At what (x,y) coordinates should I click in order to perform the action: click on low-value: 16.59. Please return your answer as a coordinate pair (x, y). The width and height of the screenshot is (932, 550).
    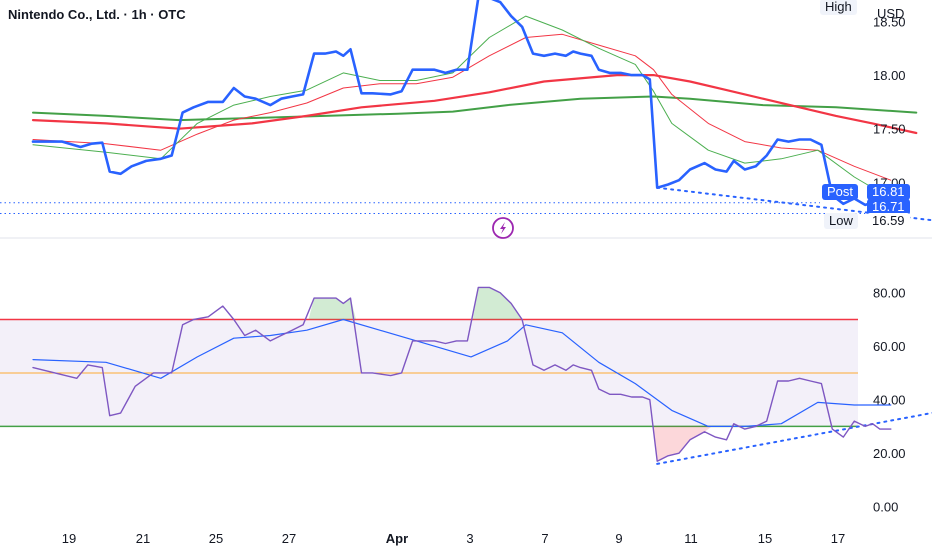
    Looking at the image, I should click on (888, 221).